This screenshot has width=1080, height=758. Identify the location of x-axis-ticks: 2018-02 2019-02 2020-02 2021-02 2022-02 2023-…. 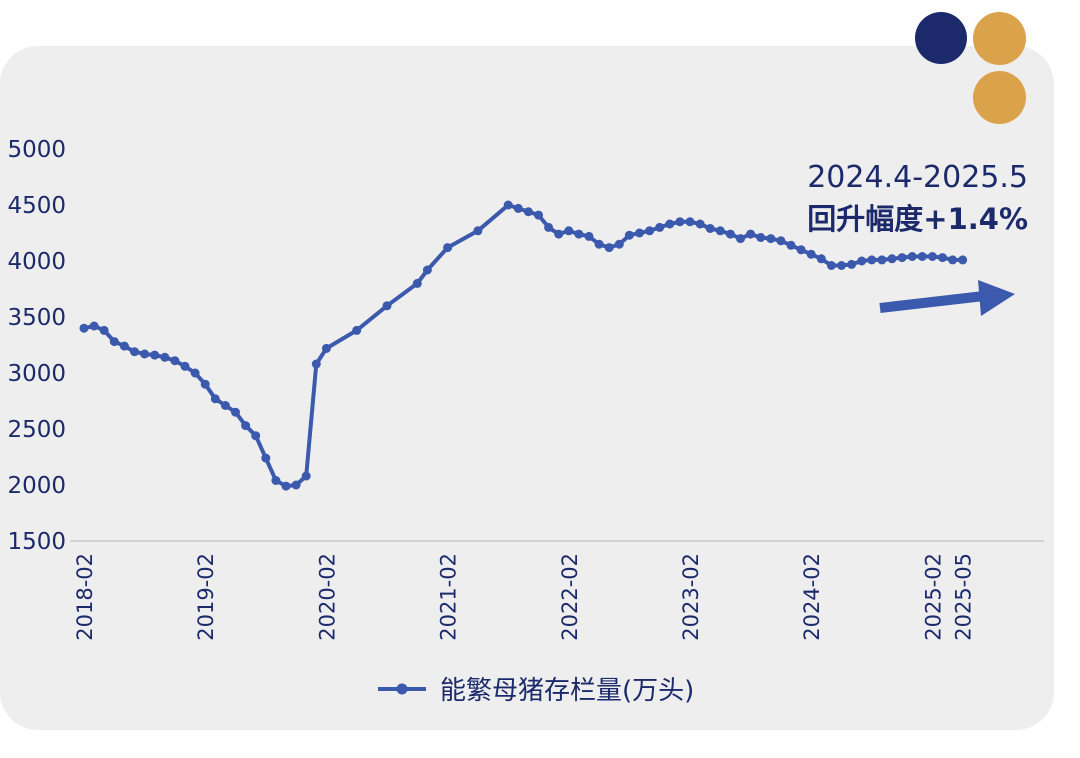
(524, 597).